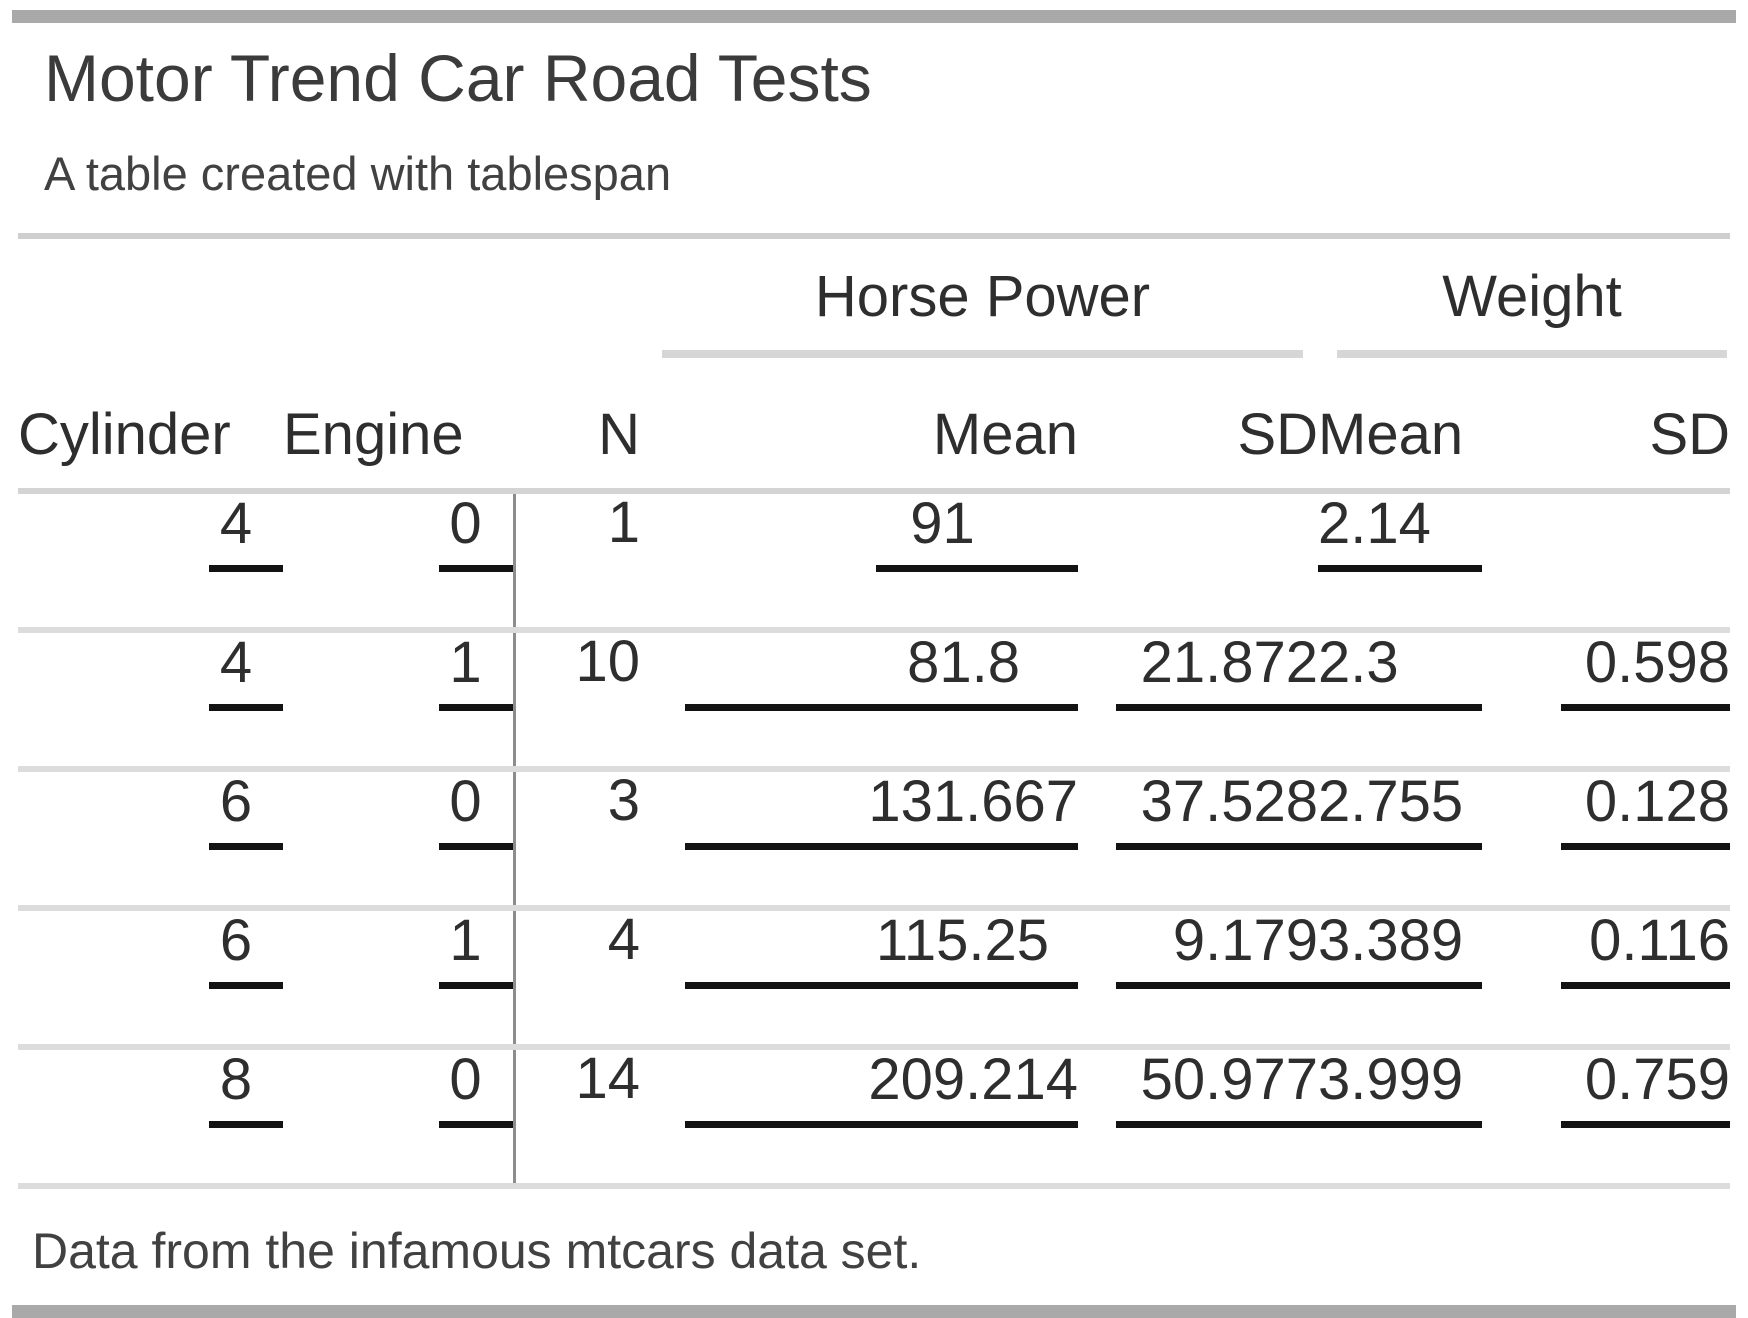 The width and height of the screenshot is (1748, 1318). I want to click on table-row: 4 0 1 91 2.14, so click(874, 561).